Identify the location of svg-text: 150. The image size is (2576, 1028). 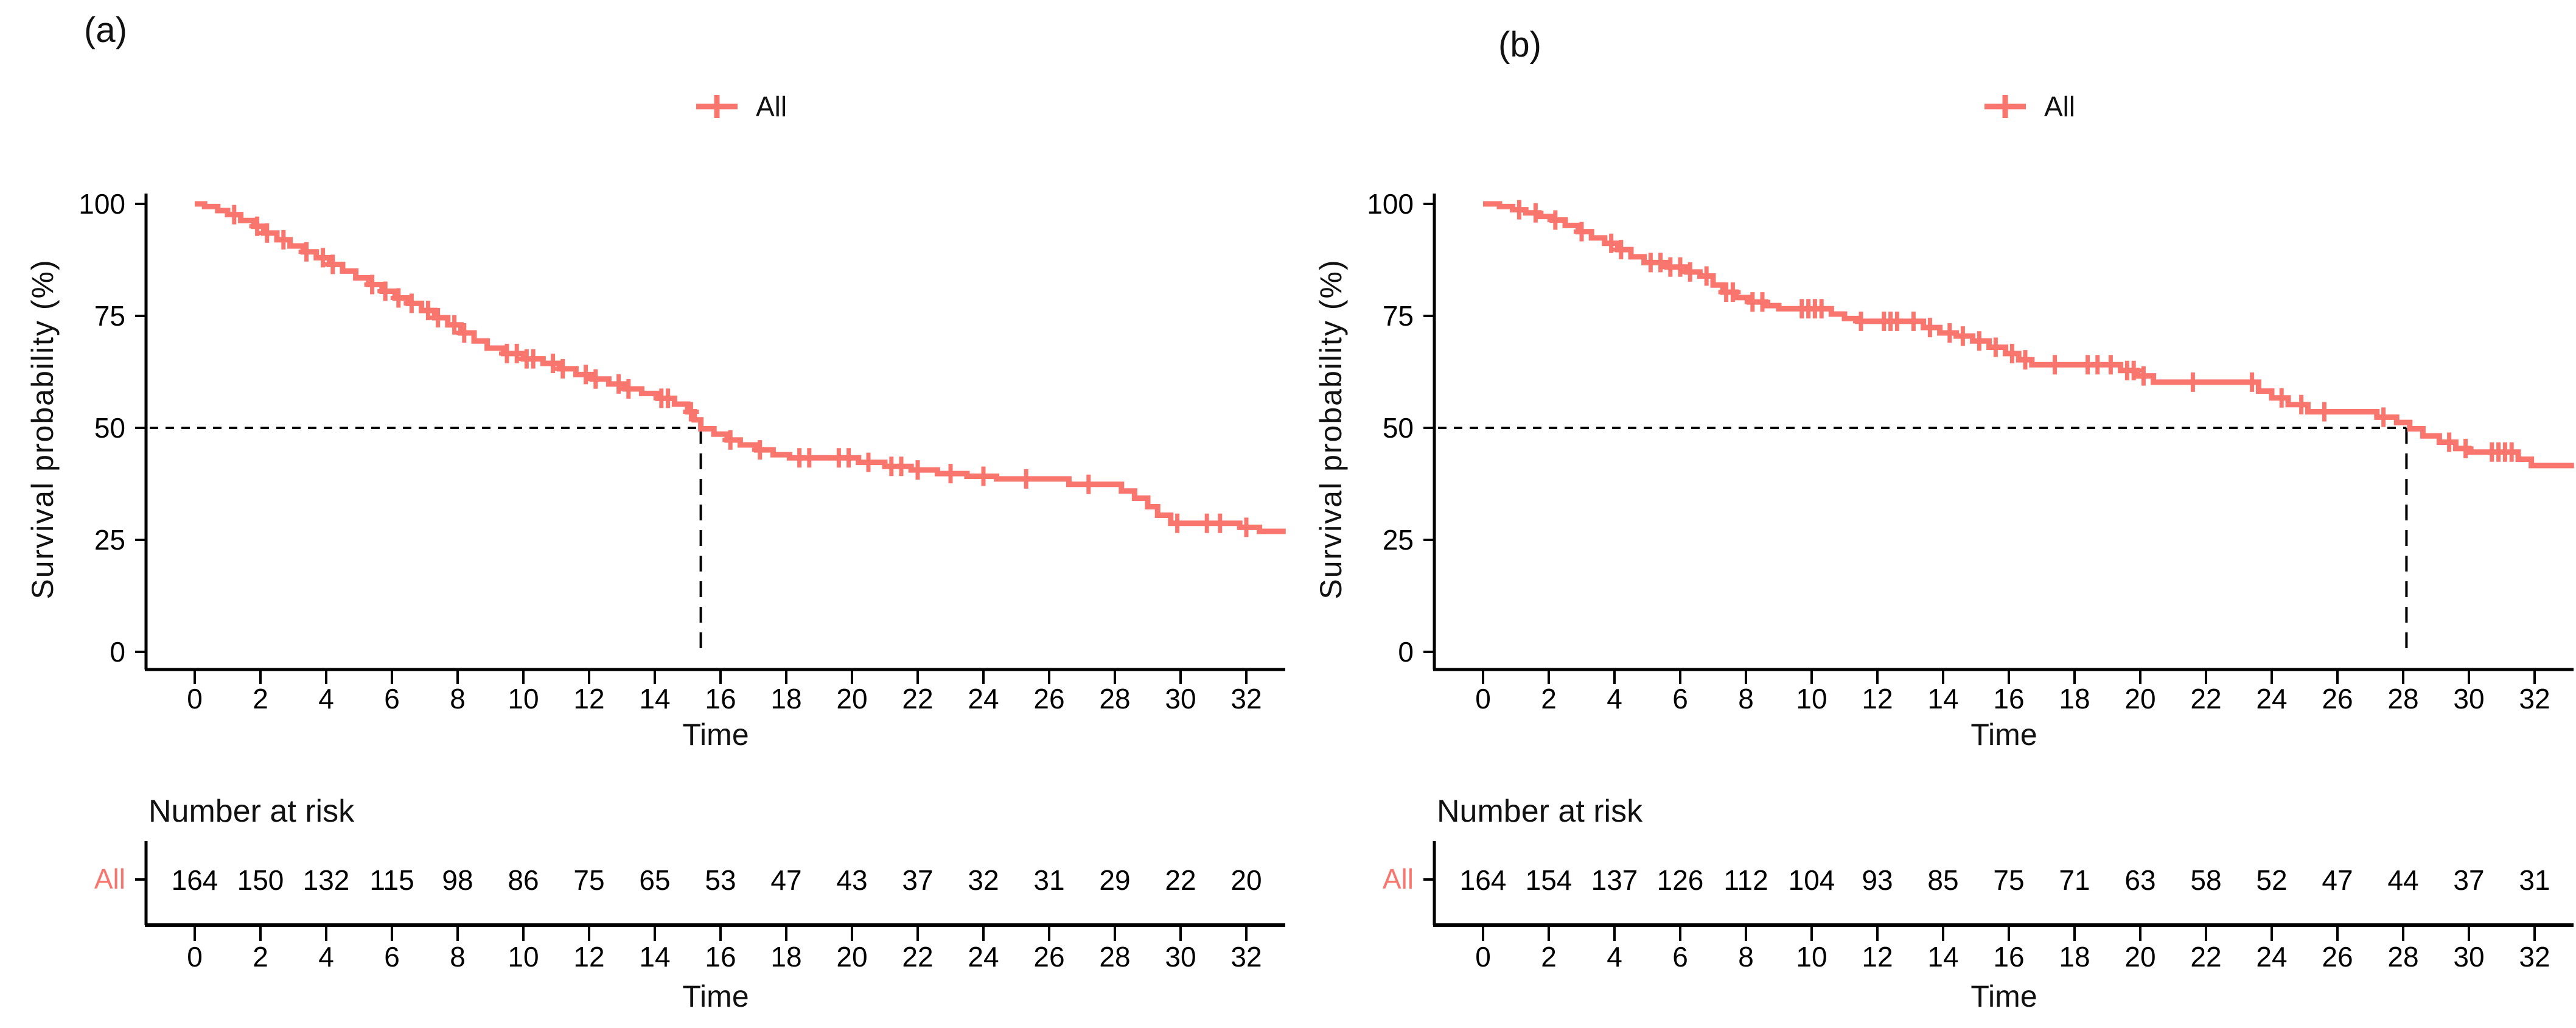
(260, 880).